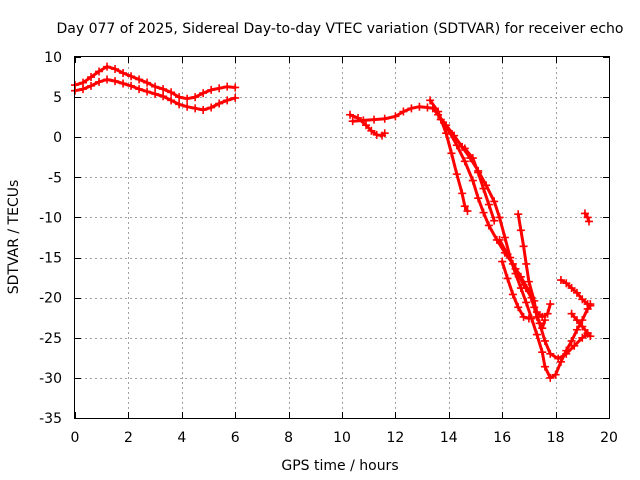 This screenshot has height=480, width=640. I want to click on y-tick-label: -25, so click(50, 339).